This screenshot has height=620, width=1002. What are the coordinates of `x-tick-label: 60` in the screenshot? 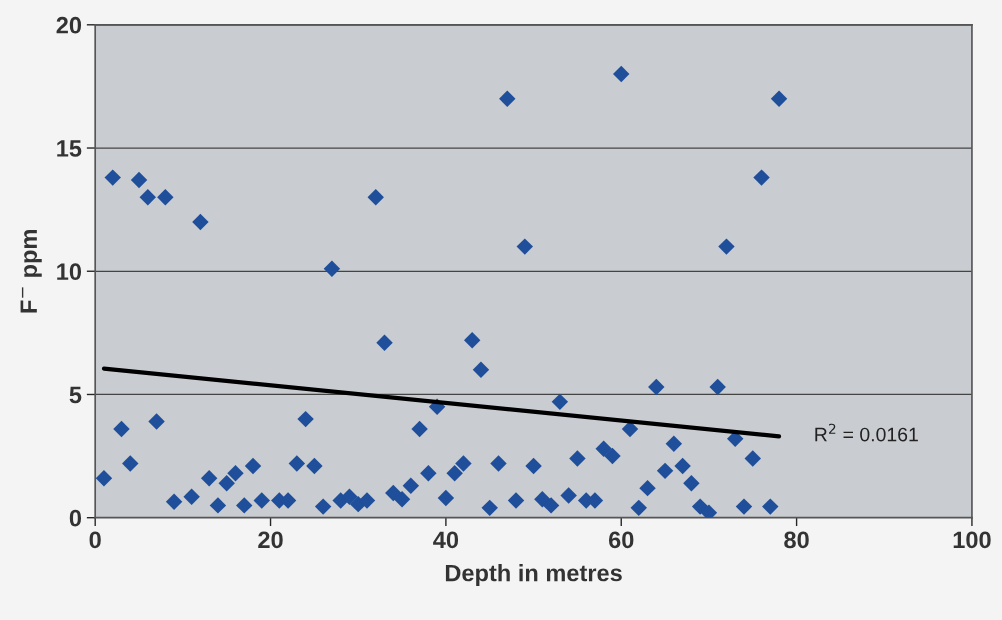 It's located at (621, 540).